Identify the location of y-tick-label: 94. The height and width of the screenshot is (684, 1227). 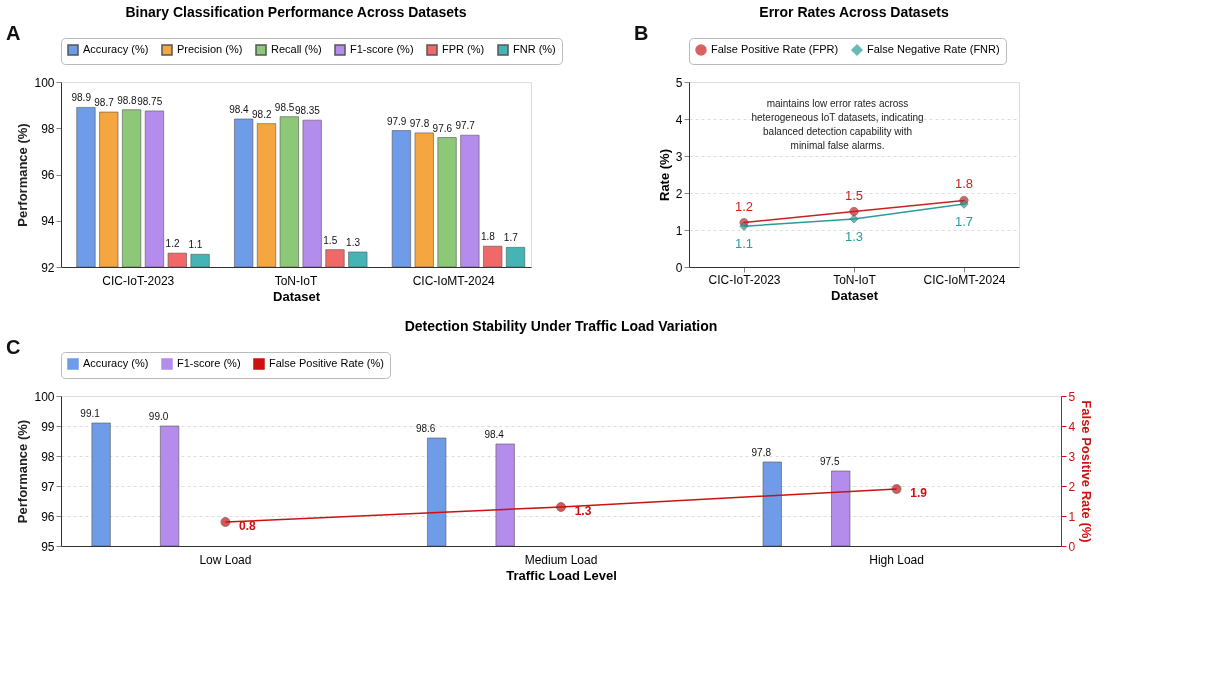
(48, 221).